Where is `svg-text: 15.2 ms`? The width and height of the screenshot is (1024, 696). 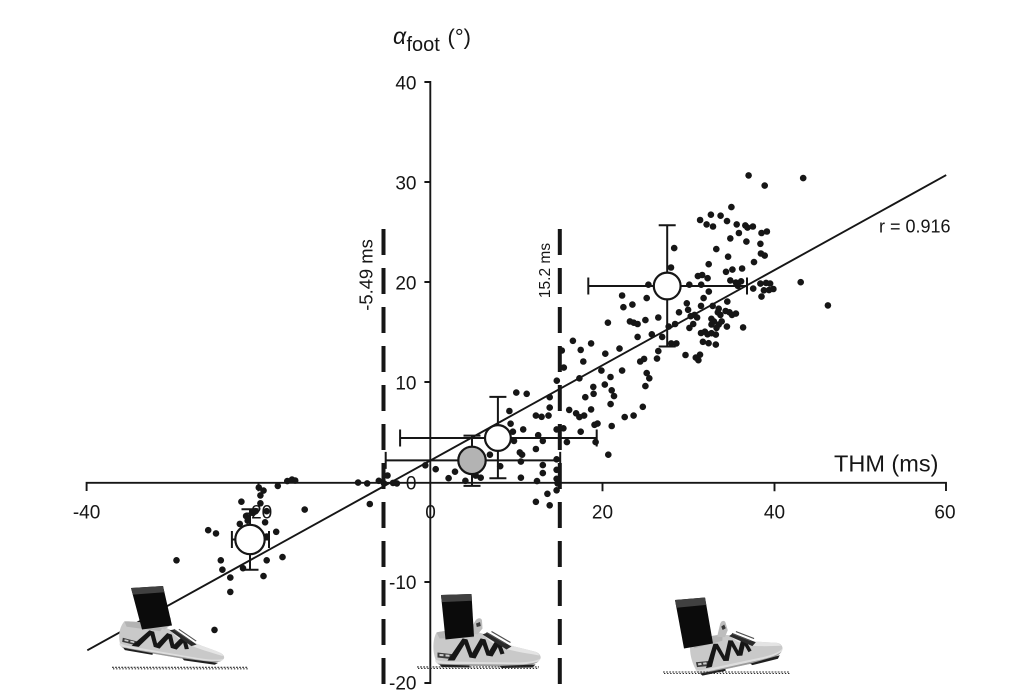
svg-text: 15.2 ms is located at coordinates (545, 270).